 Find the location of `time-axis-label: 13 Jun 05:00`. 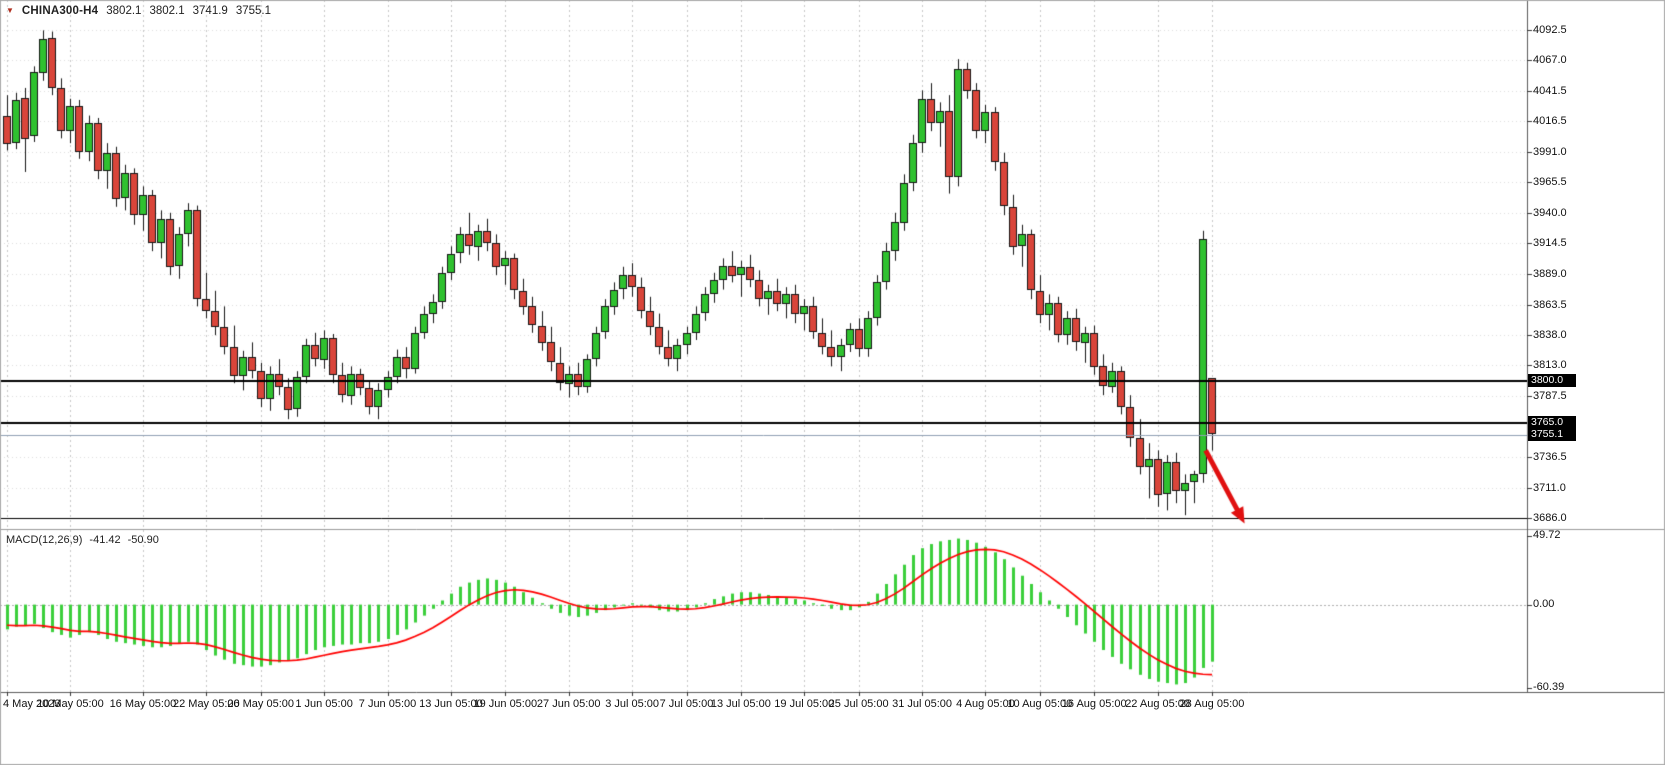

time-axis-label: 13 Jun 05:00 is located at coordinates (451, 704).